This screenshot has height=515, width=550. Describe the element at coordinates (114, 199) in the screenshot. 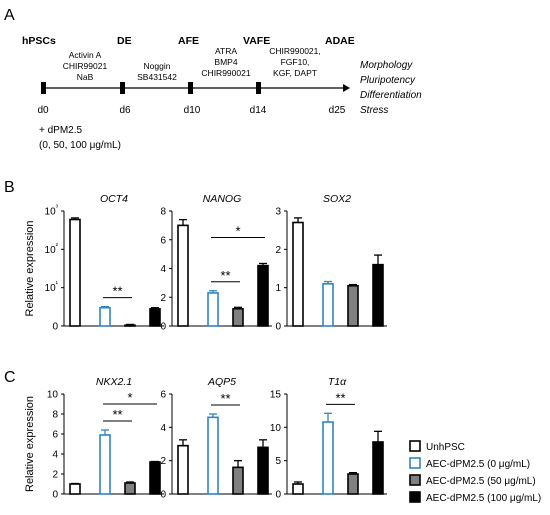

I see `chart-title: OCT4` at that location.